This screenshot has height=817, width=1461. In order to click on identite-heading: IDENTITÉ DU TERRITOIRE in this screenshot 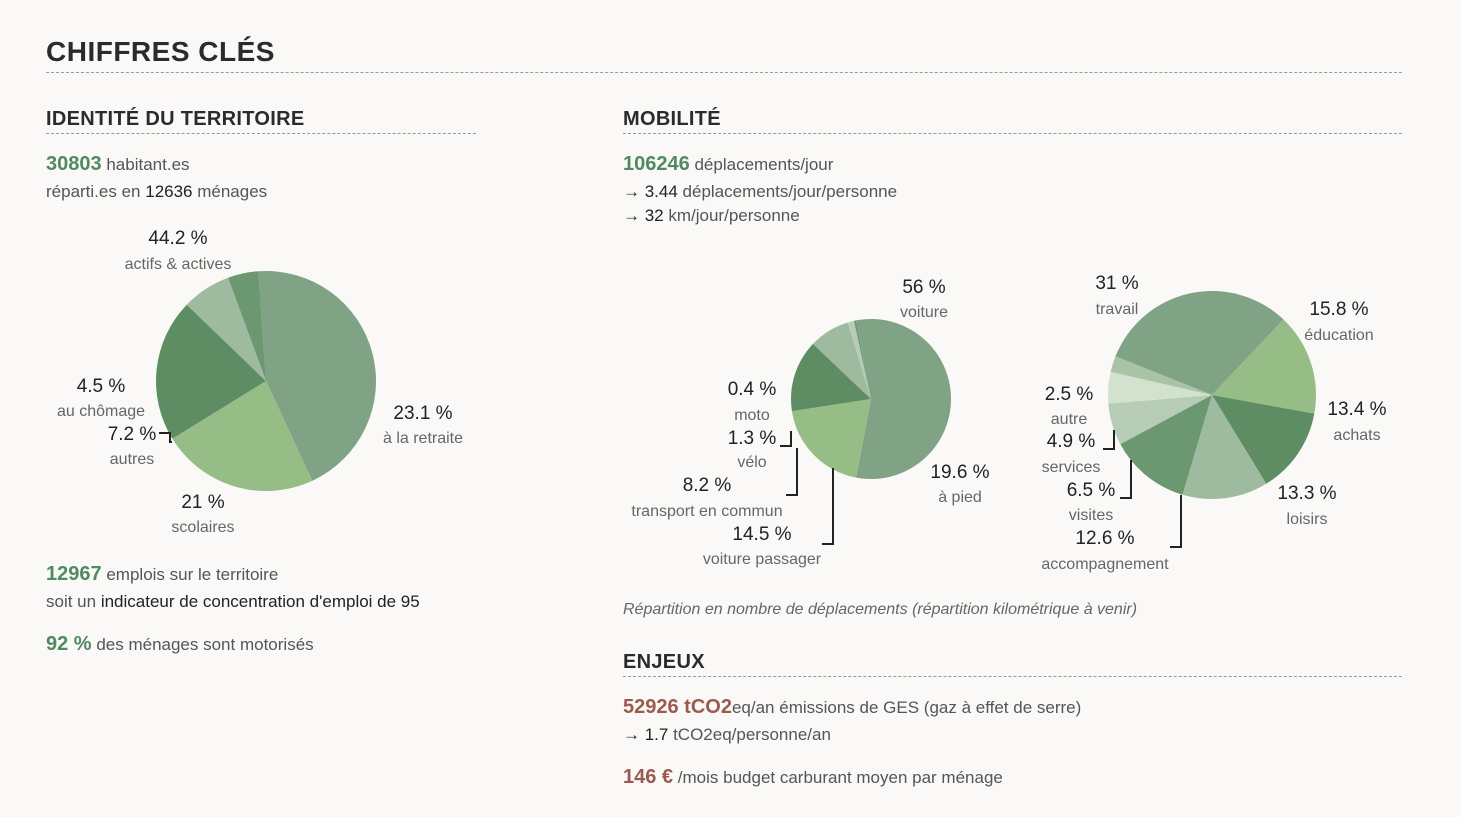, I will do `click(261, 121)`.